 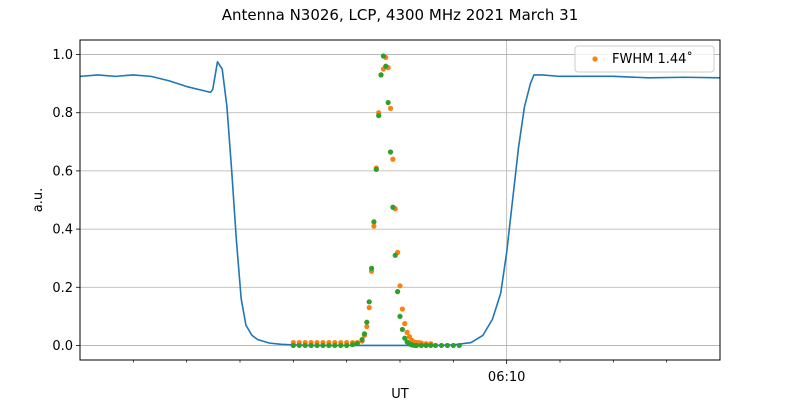 What do you see at coordinates (62, 113) in the screenshot?
I see `y-tick-label: 0.8` at bounding box center [62, 113].